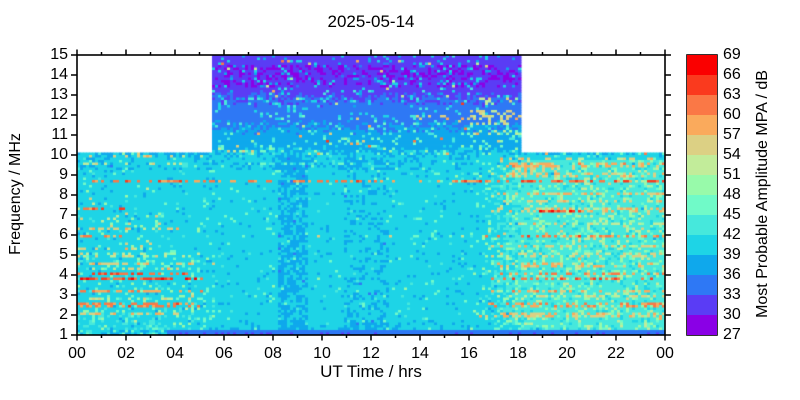  Describe the element at coordinates (732, 194) in the screenshot. I see `colorbar-tick-label: 48` at that location.